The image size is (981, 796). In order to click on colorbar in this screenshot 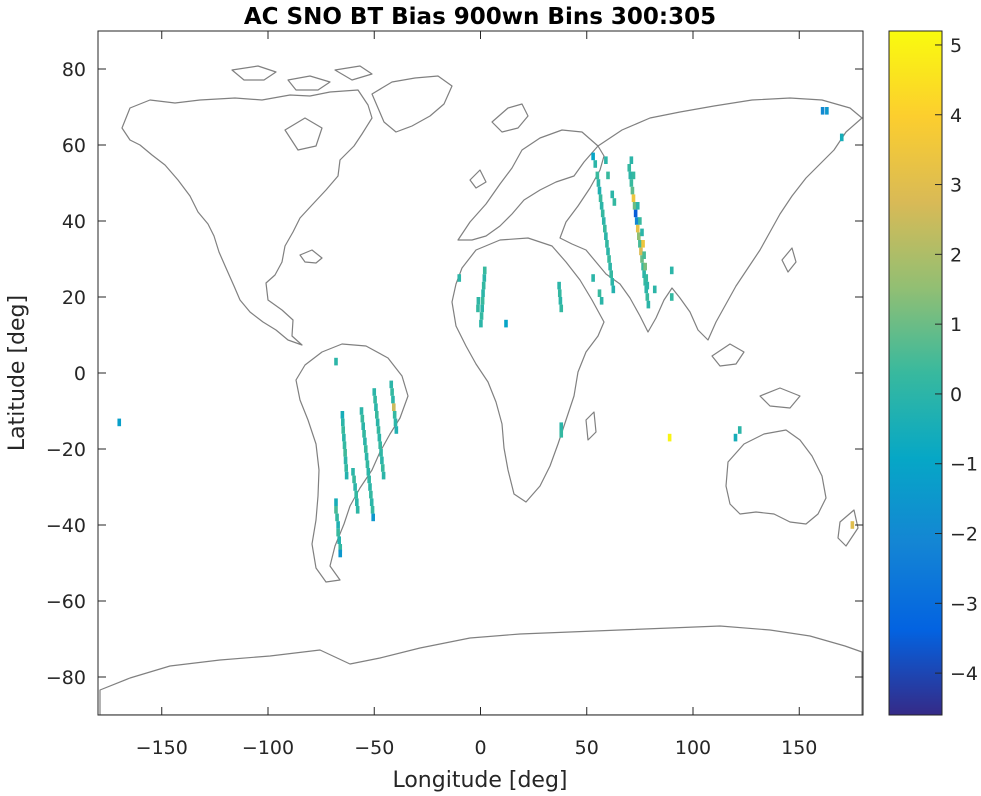, I will do `click(915, 373)`.